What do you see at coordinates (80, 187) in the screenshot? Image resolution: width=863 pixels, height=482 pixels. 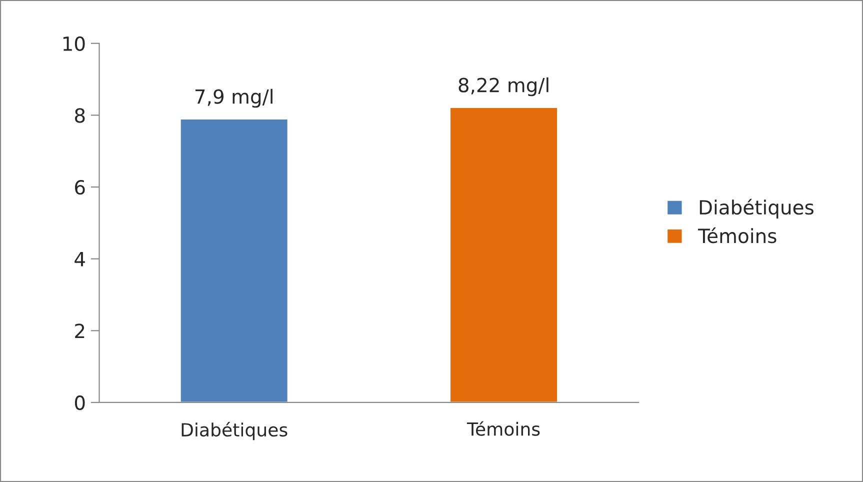 I see `y-tick-label: 6` at bounding box center [80, 187].